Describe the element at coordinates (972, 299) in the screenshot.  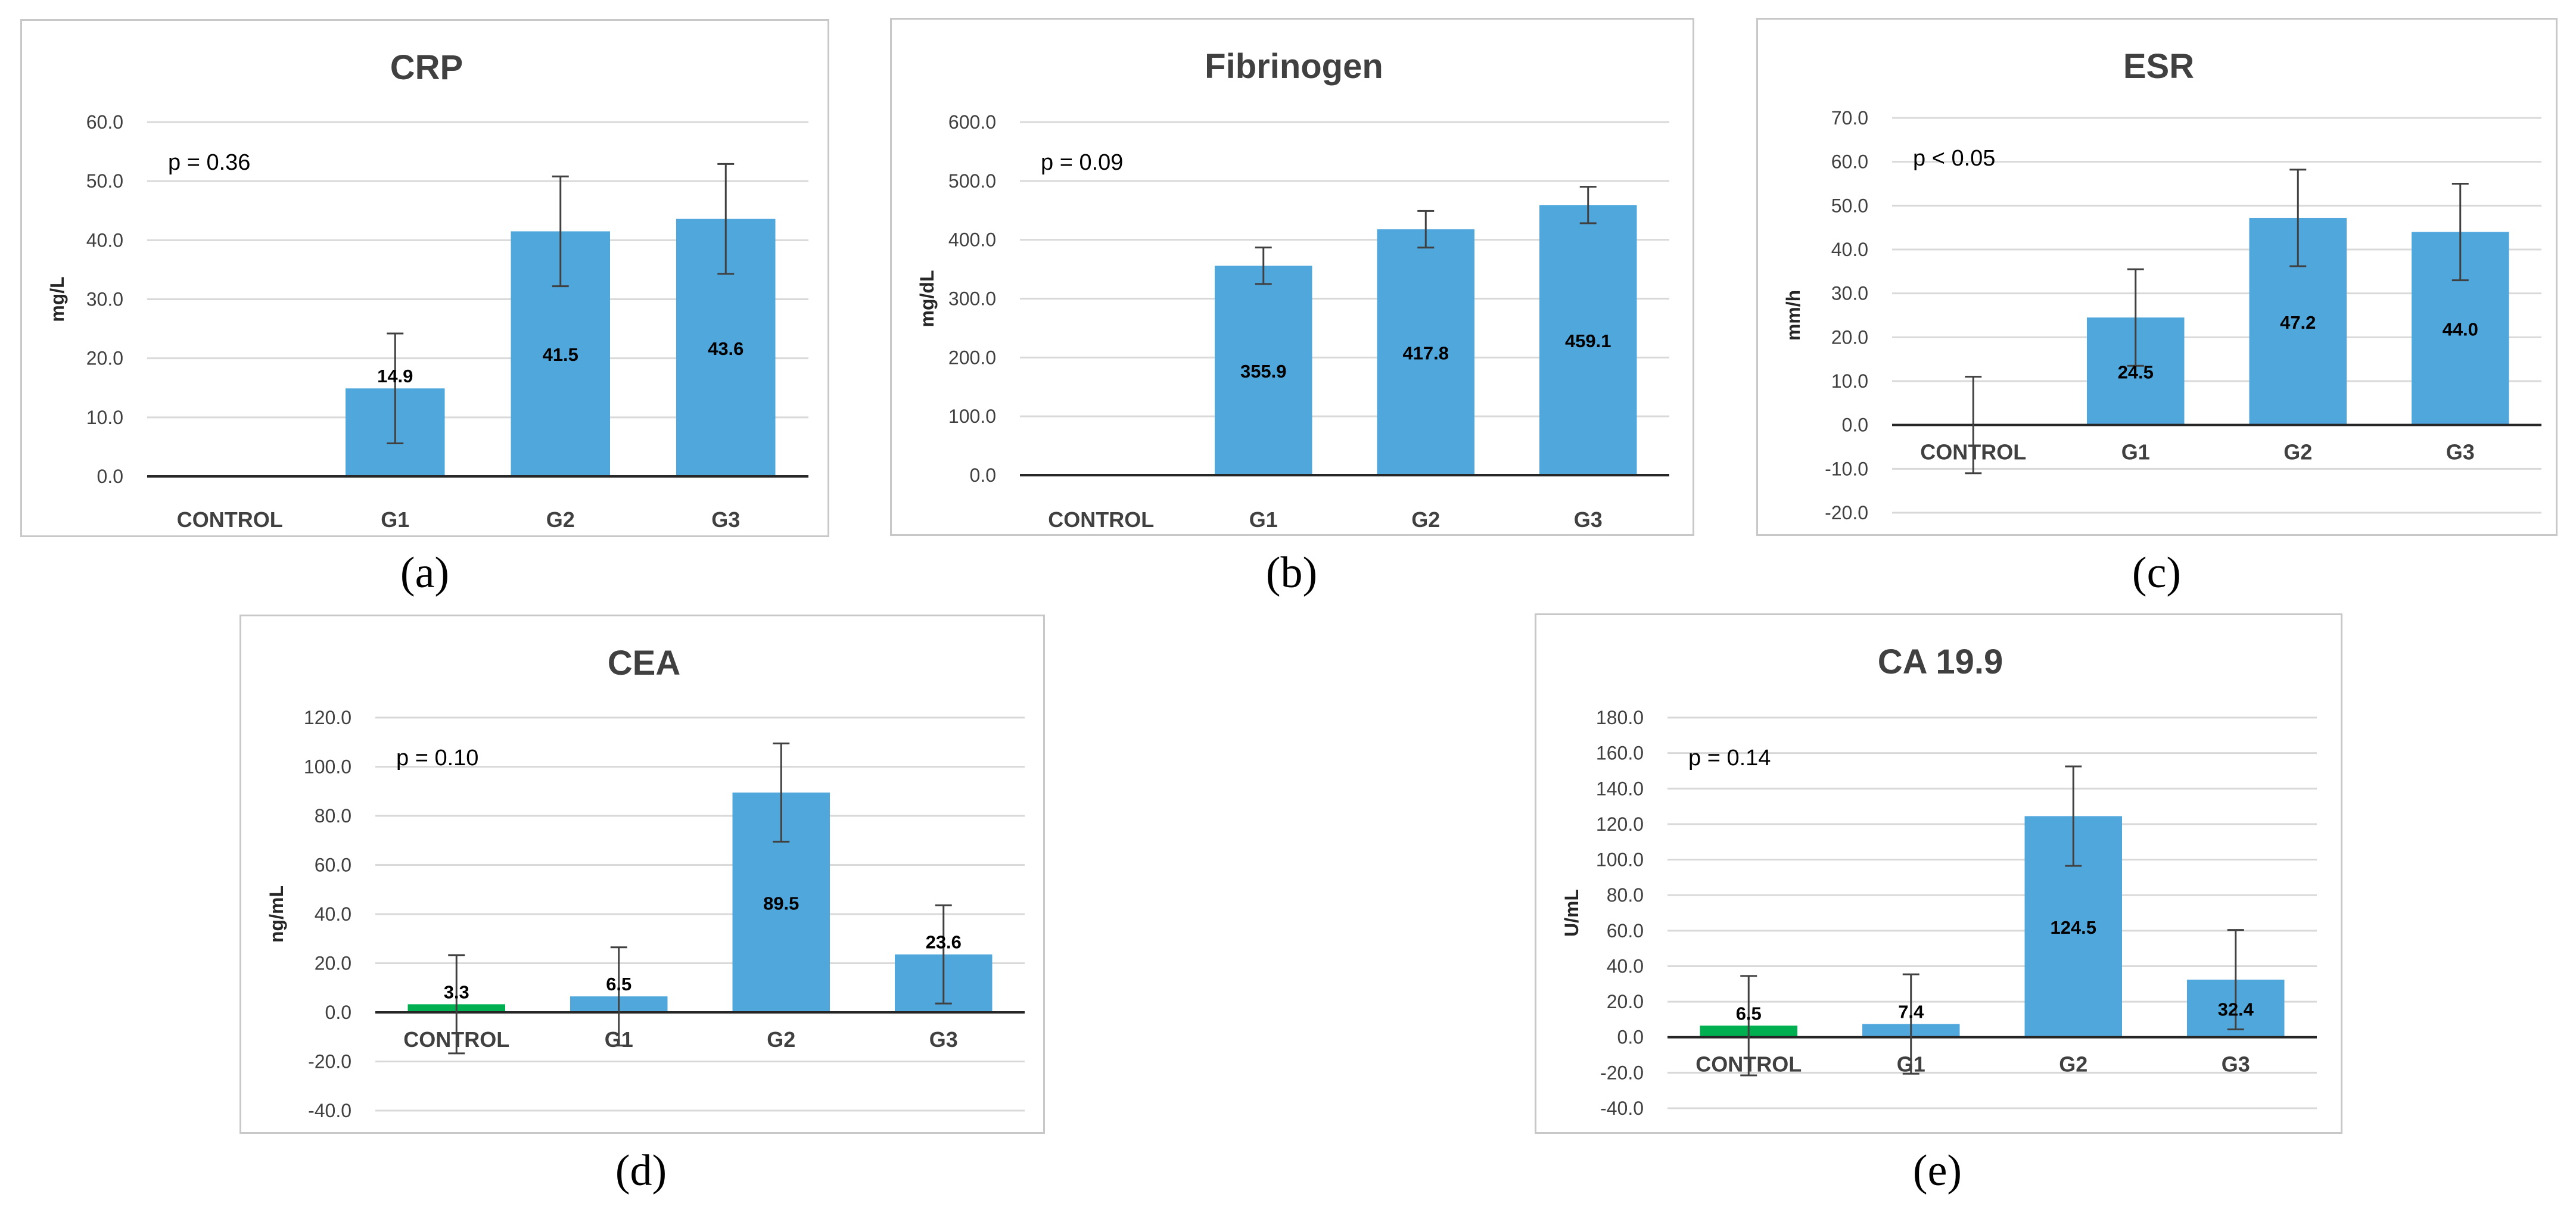
I see `y-tick-label: 300.0` at that location.